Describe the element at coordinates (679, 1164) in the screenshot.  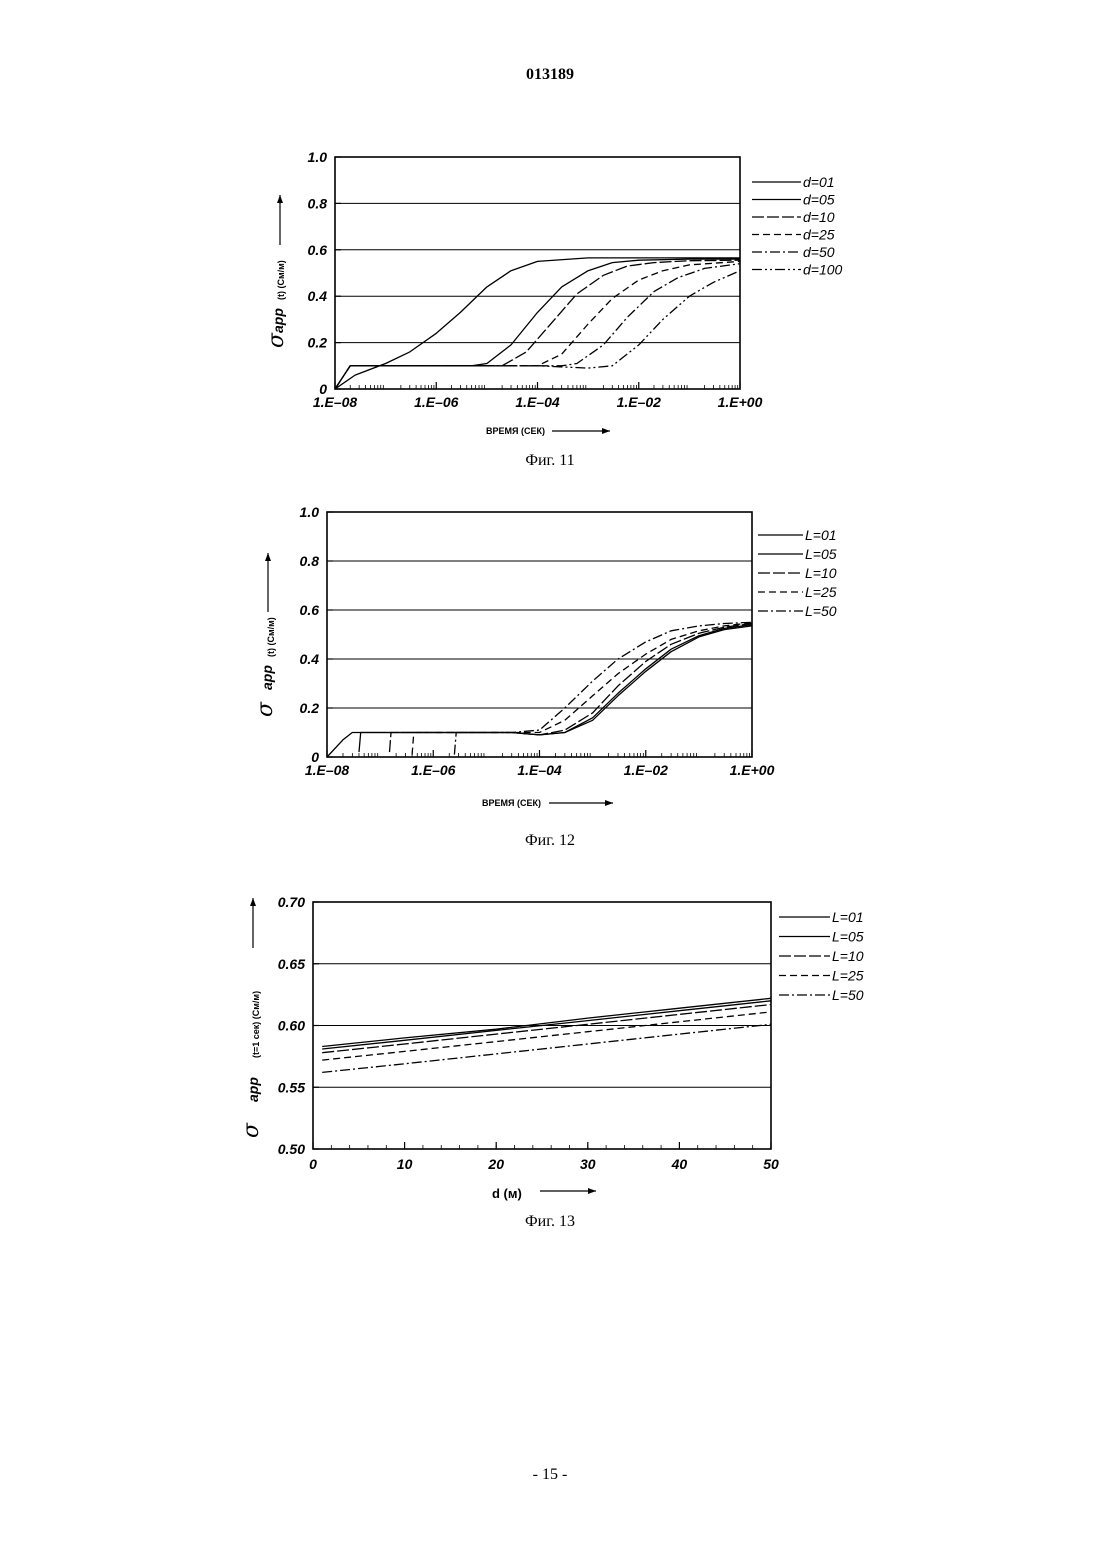
I see `x-tick-label: 40` at that location.